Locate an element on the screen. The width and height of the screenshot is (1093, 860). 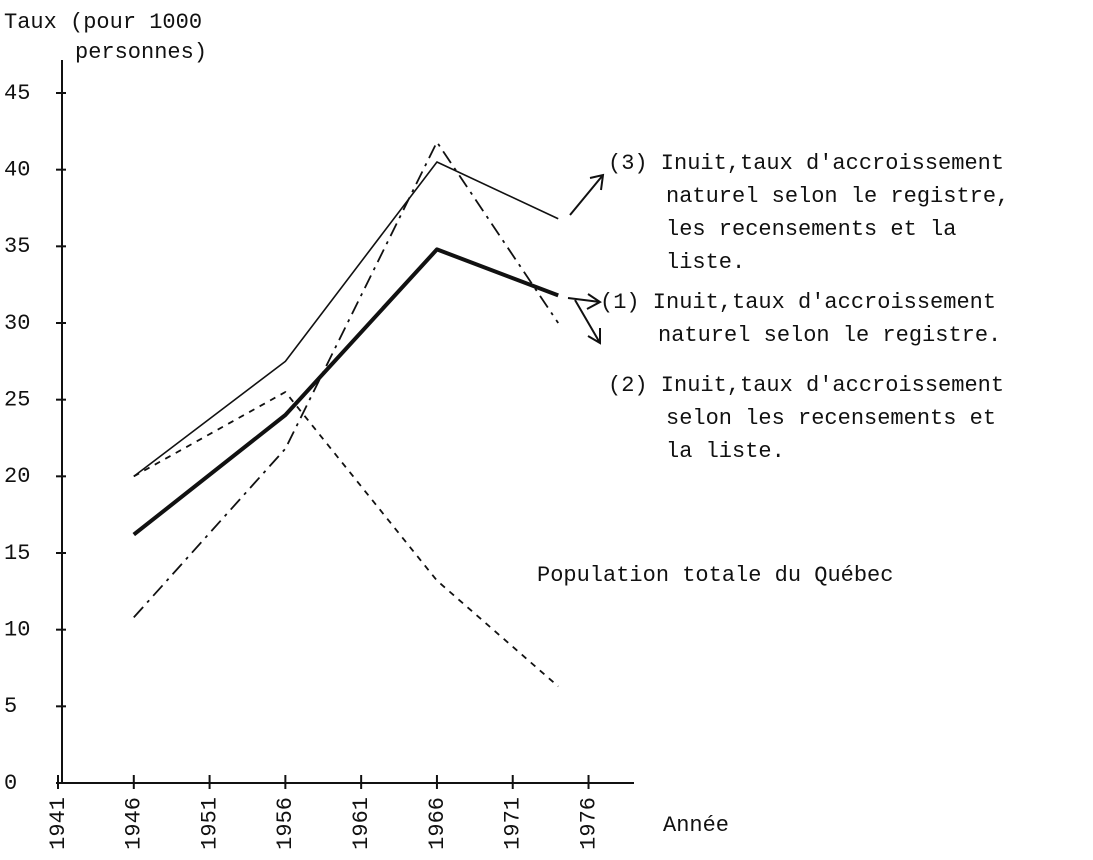
series-label: Population totale du Québec is located at coordinates (715, 575).